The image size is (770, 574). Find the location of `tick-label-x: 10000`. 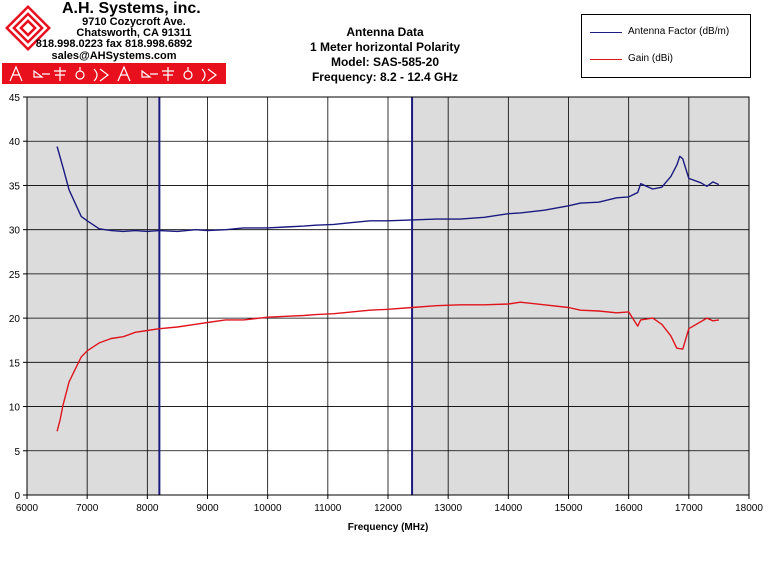

tick-label-x: 10000 is located at coordinates (268, 508).